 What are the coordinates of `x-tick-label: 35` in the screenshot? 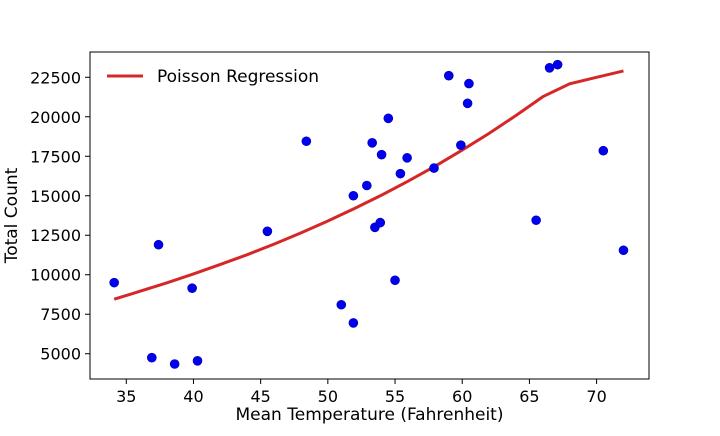 It's located at (126, 396).